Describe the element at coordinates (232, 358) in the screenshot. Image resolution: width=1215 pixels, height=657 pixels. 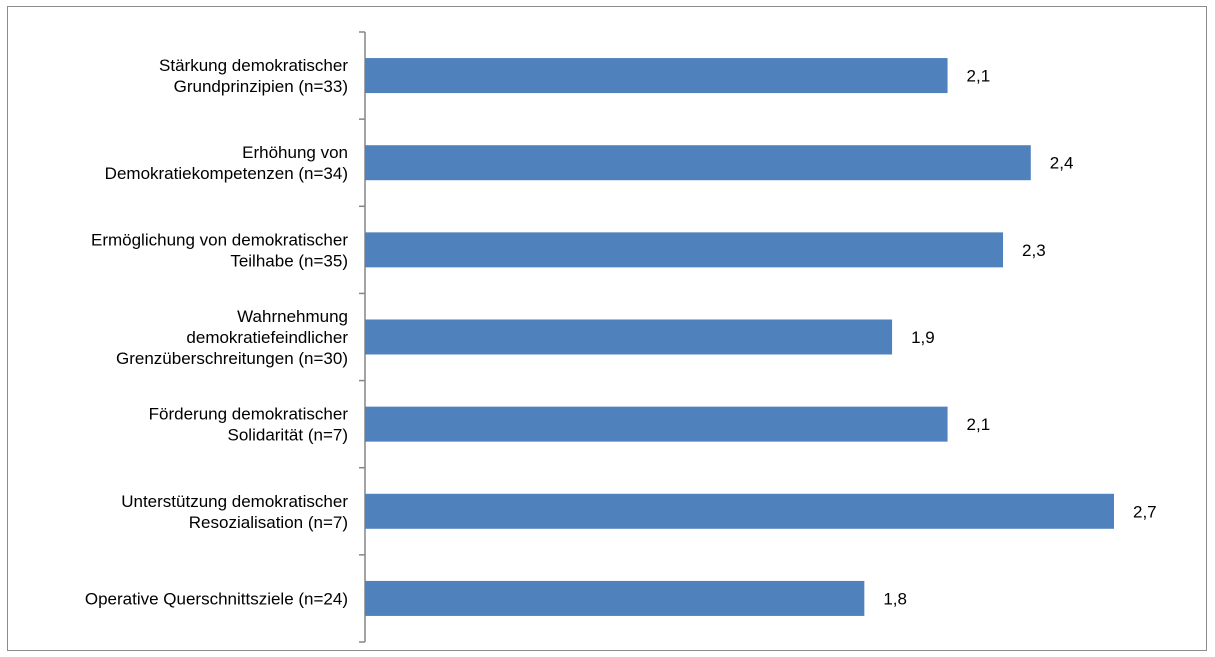
I see `category-label: Grenzüberschreitungen (n=30)` at that location.